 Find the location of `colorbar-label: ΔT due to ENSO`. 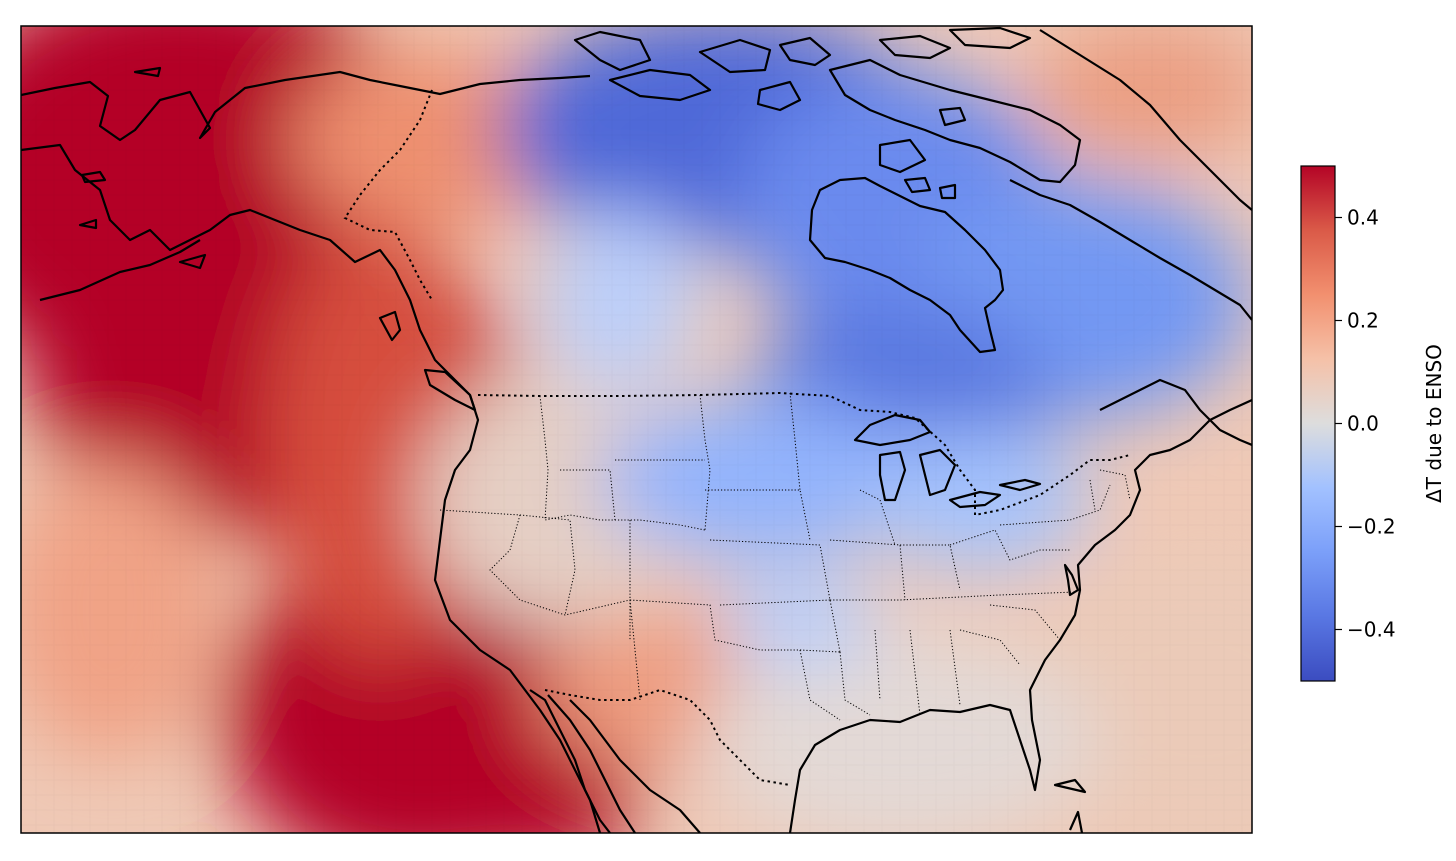

colorbar-label: ΔT due to ENSO is located at coordinates (1434, 423).